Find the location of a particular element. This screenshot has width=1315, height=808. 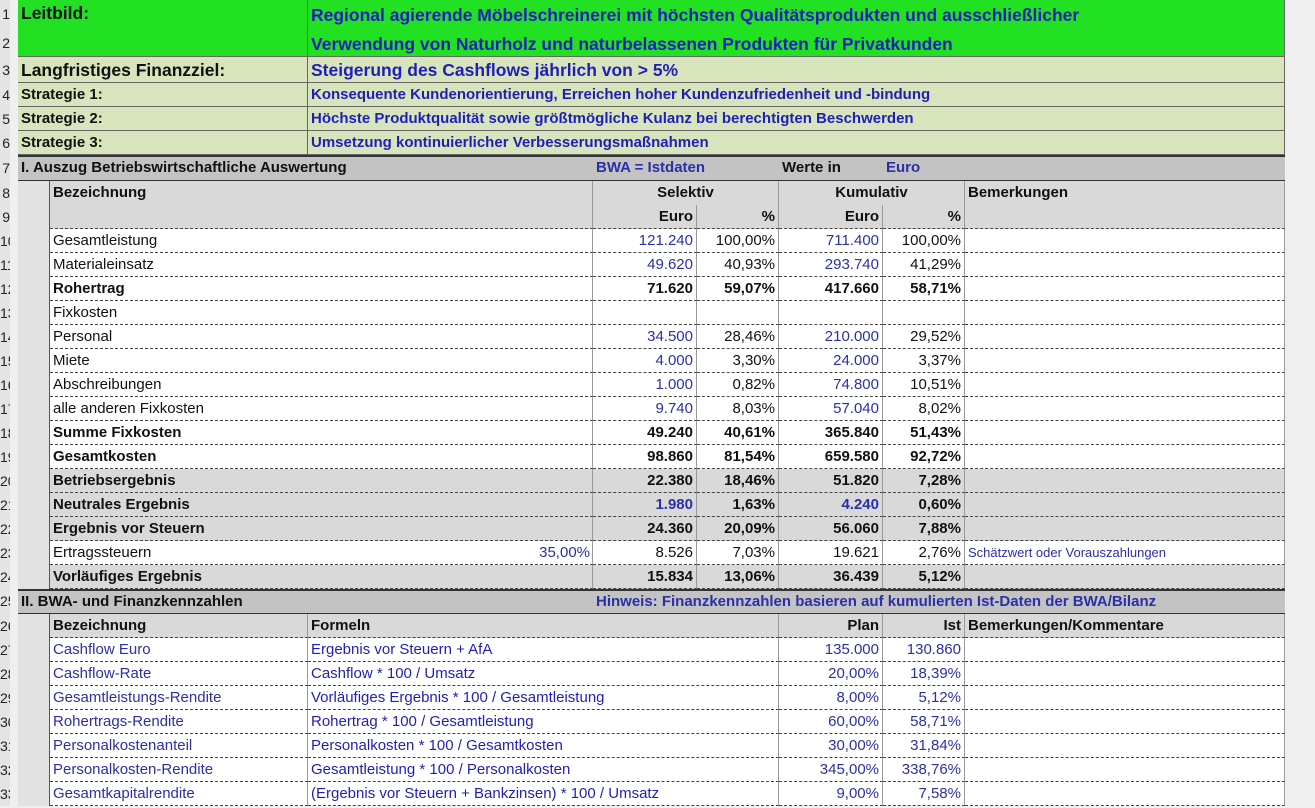

kpi-formula: Gesamtleistung * 100 / Personalkosten is located at coordinates (543, 770).